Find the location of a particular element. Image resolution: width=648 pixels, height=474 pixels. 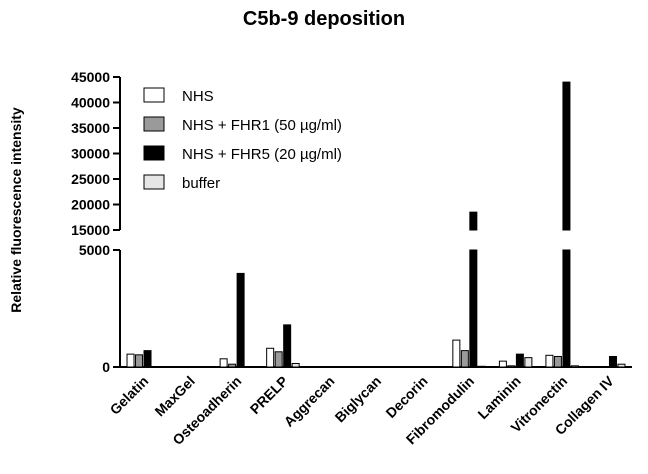

category-label: Decorin is located at coordinates (406, 397).